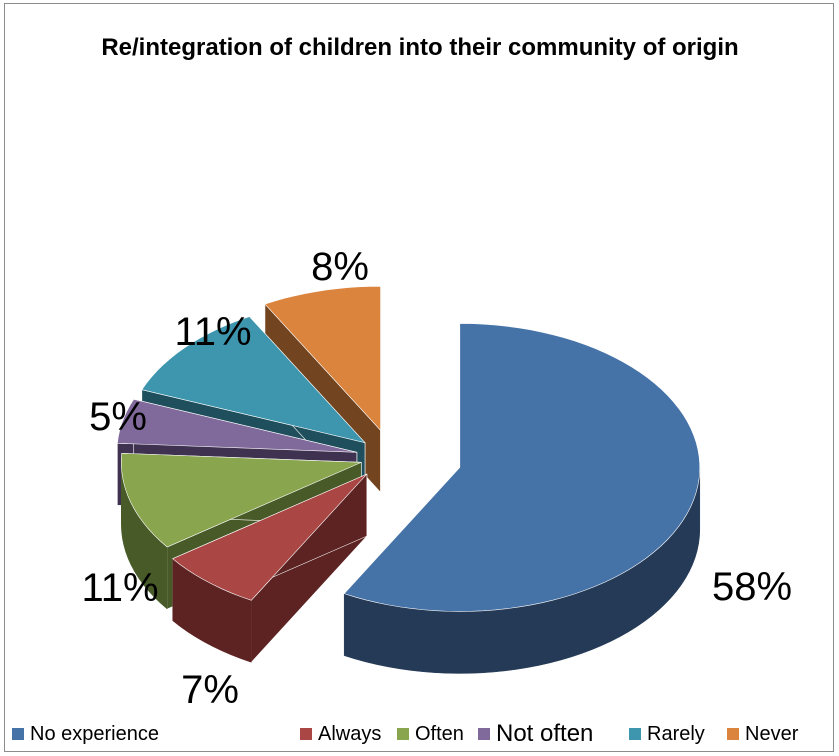 This screenshot has width=839, height=756. What do you see at coordinates (119, 588) in the screenshot?
I see `data-label-often: 11%` at bounding box center [119, 588].